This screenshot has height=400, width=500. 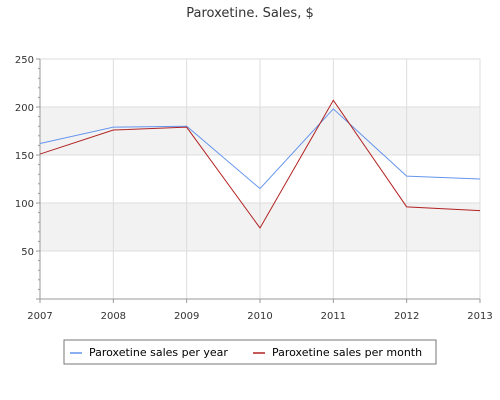 I want to click on chart-title: Paroxetine. Sales, $, so click(x=249, y=13).